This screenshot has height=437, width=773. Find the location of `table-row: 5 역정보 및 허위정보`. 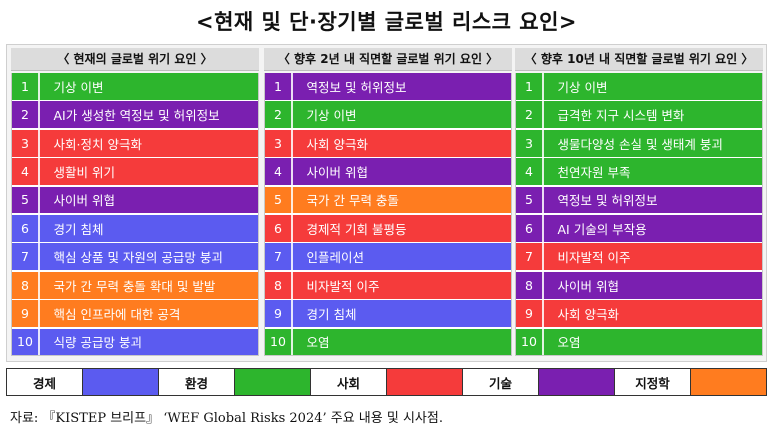

table-row: 5 역정보 및 허위정보 is located at coordinates (639, 200).